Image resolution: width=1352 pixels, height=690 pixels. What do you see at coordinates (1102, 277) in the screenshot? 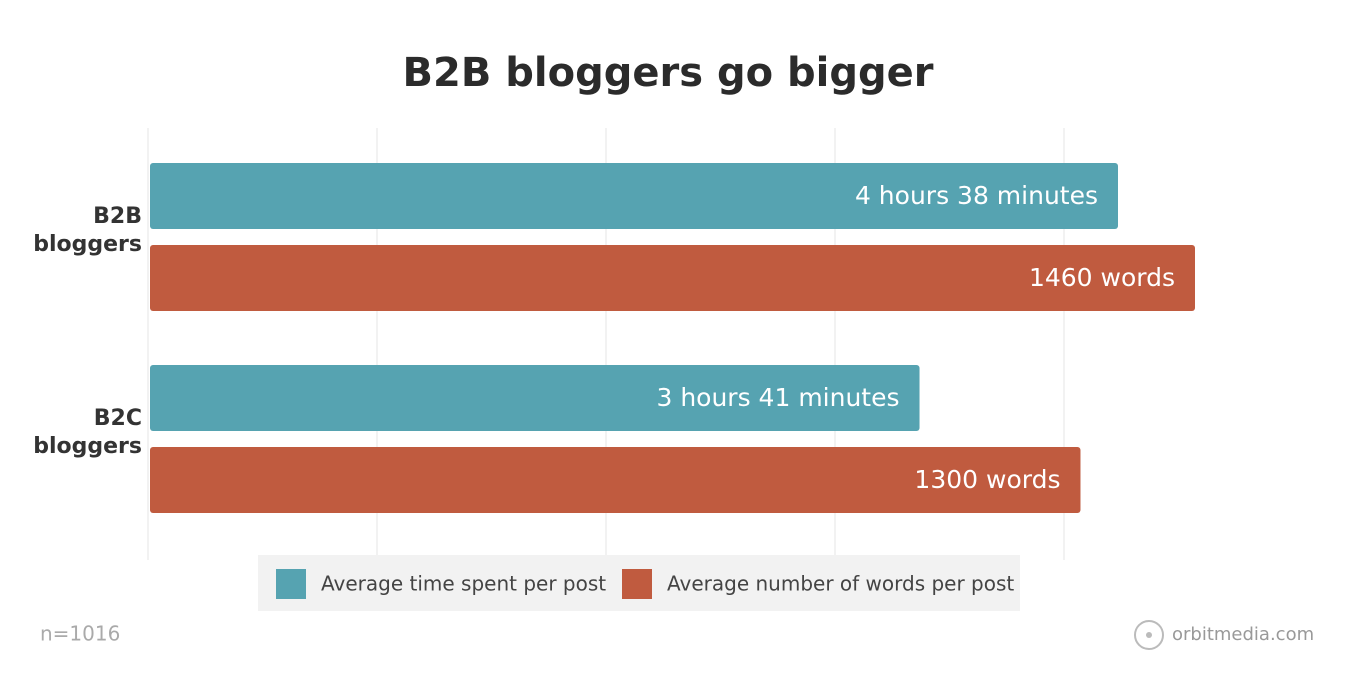
I see `value-label: 1460 words` at bounding box center [1102, 277].